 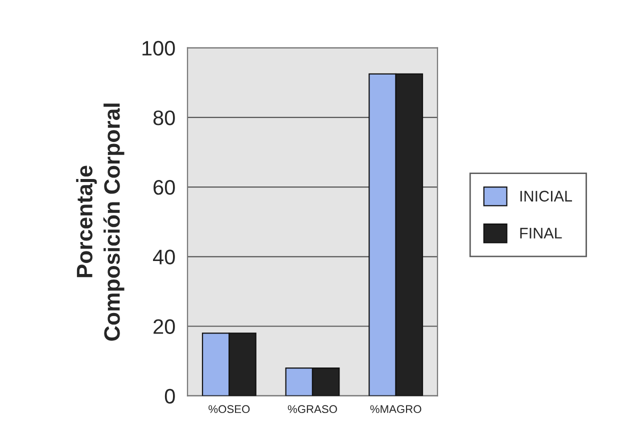 I want to click on y-tick-label: 20, so click(x=164, y=326).